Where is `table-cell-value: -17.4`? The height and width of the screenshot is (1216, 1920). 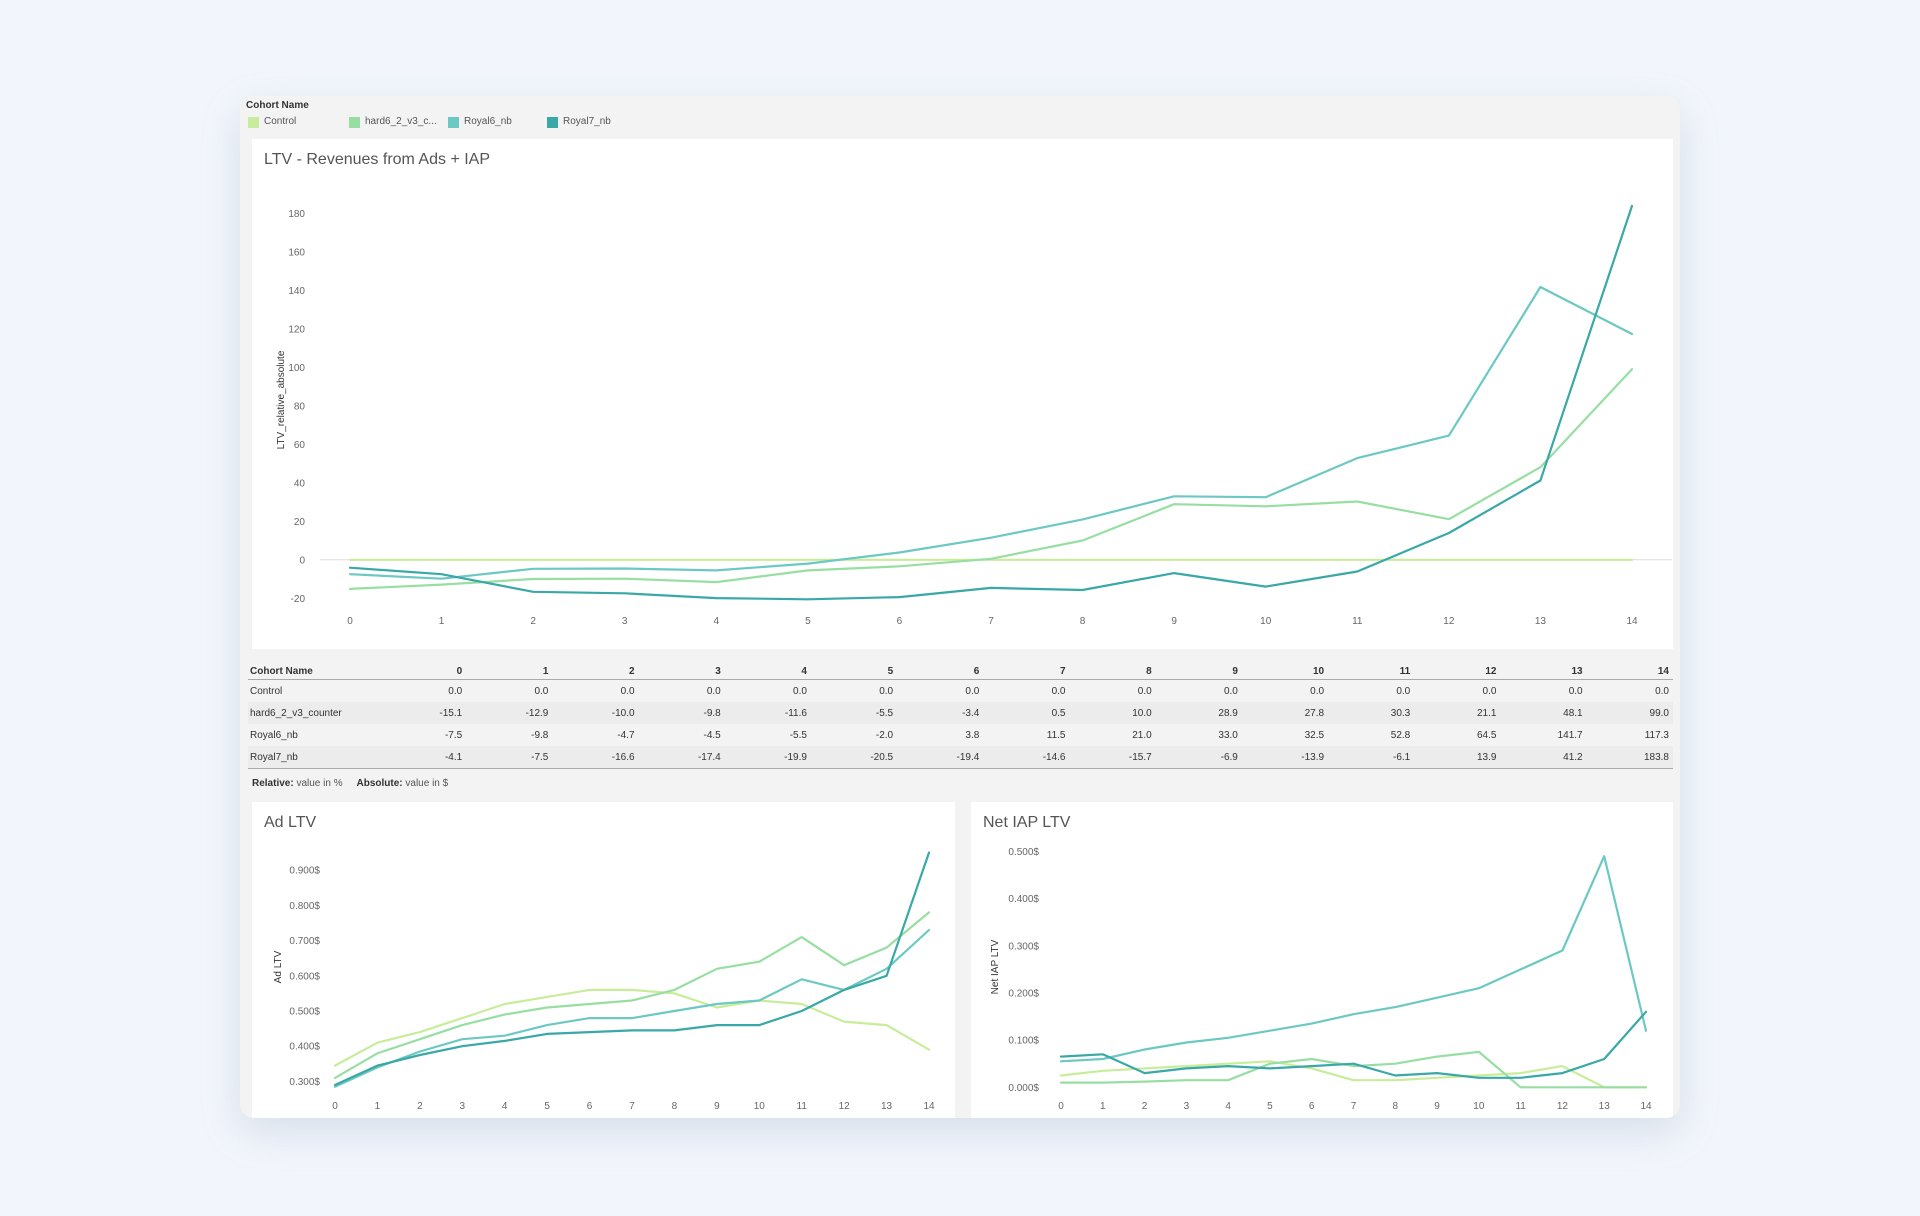 table-cell-value: -17.4 is located at coordinates (681, 757).